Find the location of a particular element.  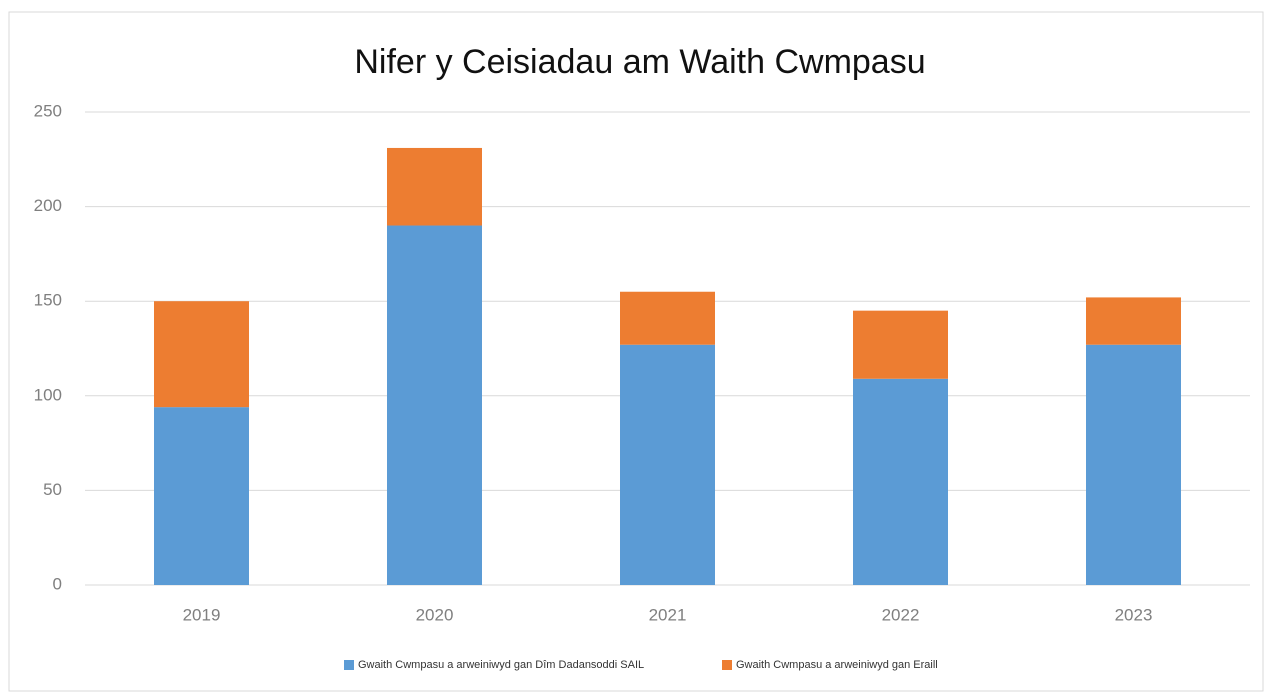

x-tick-label: 2022 is located at coordinates (901, 614).